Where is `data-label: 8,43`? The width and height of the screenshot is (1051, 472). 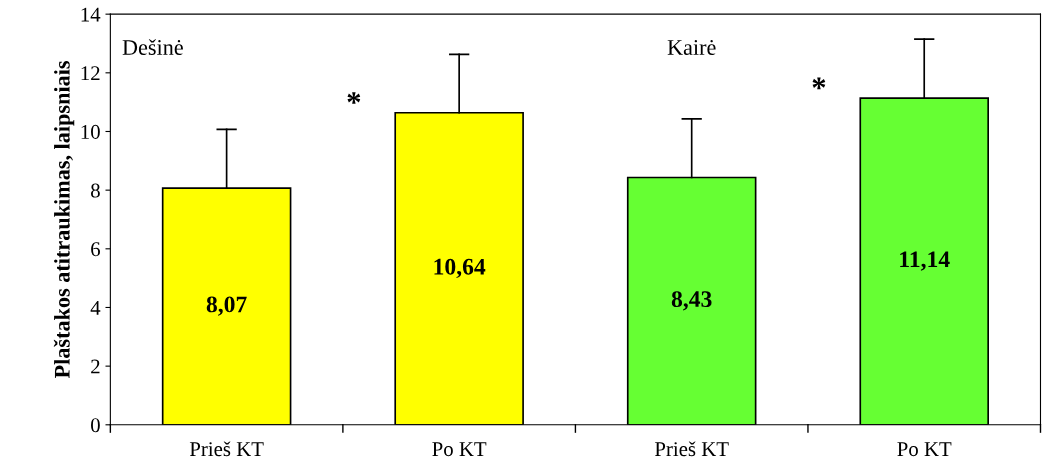
data-label: 8,43 is located at coordinates (691, 301).